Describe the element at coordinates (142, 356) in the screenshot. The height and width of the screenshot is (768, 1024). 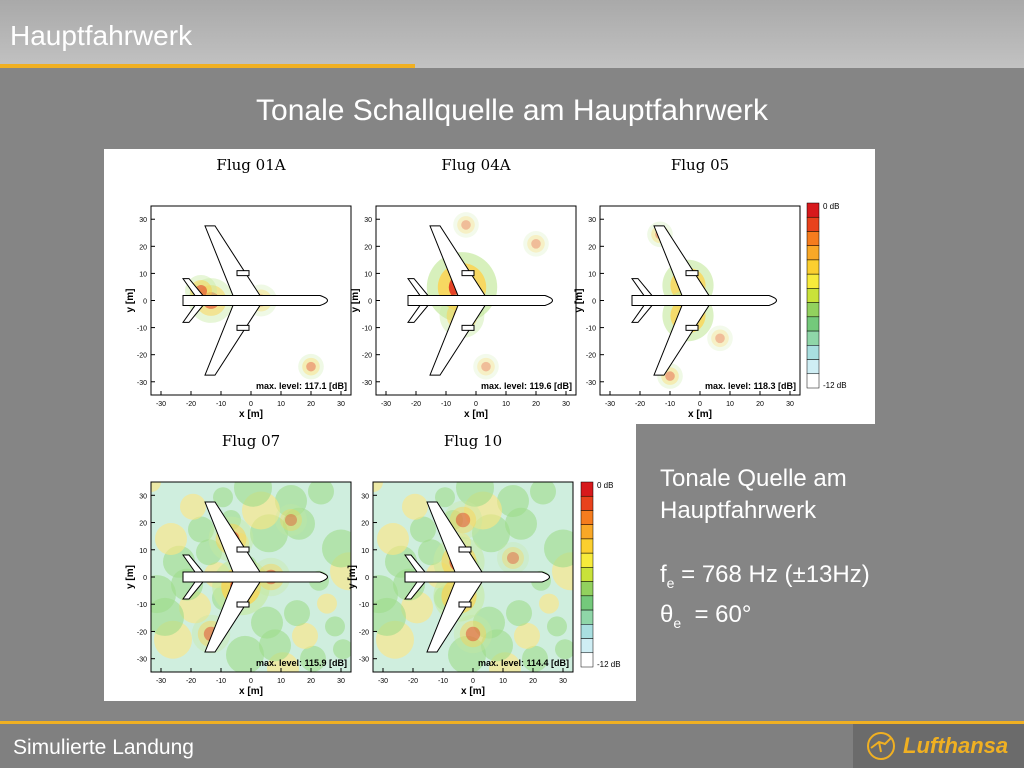
I see `y-tick-label: -20` at that location.